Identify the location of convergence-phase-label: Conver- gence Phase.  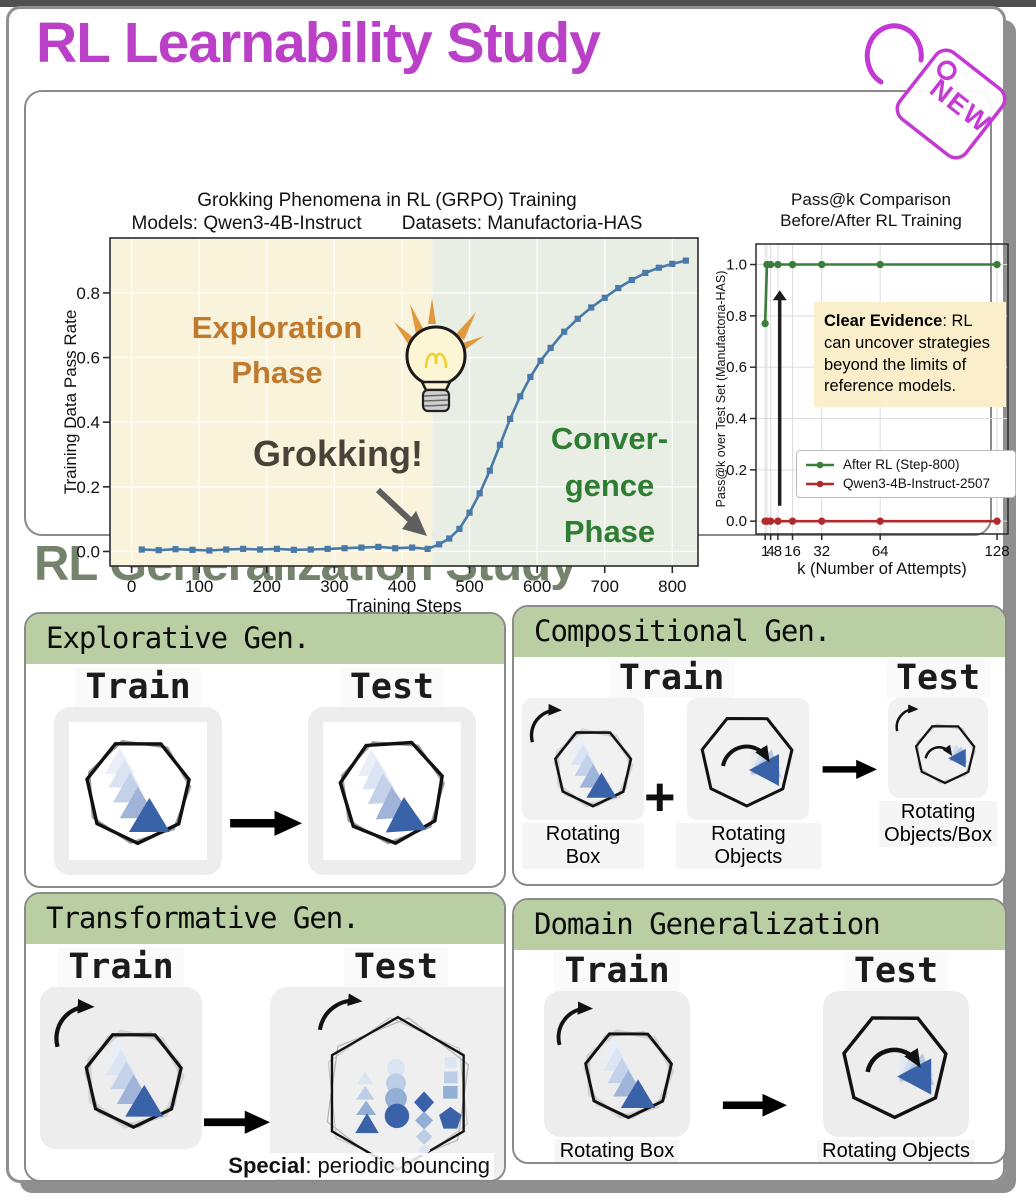
(609, 485).